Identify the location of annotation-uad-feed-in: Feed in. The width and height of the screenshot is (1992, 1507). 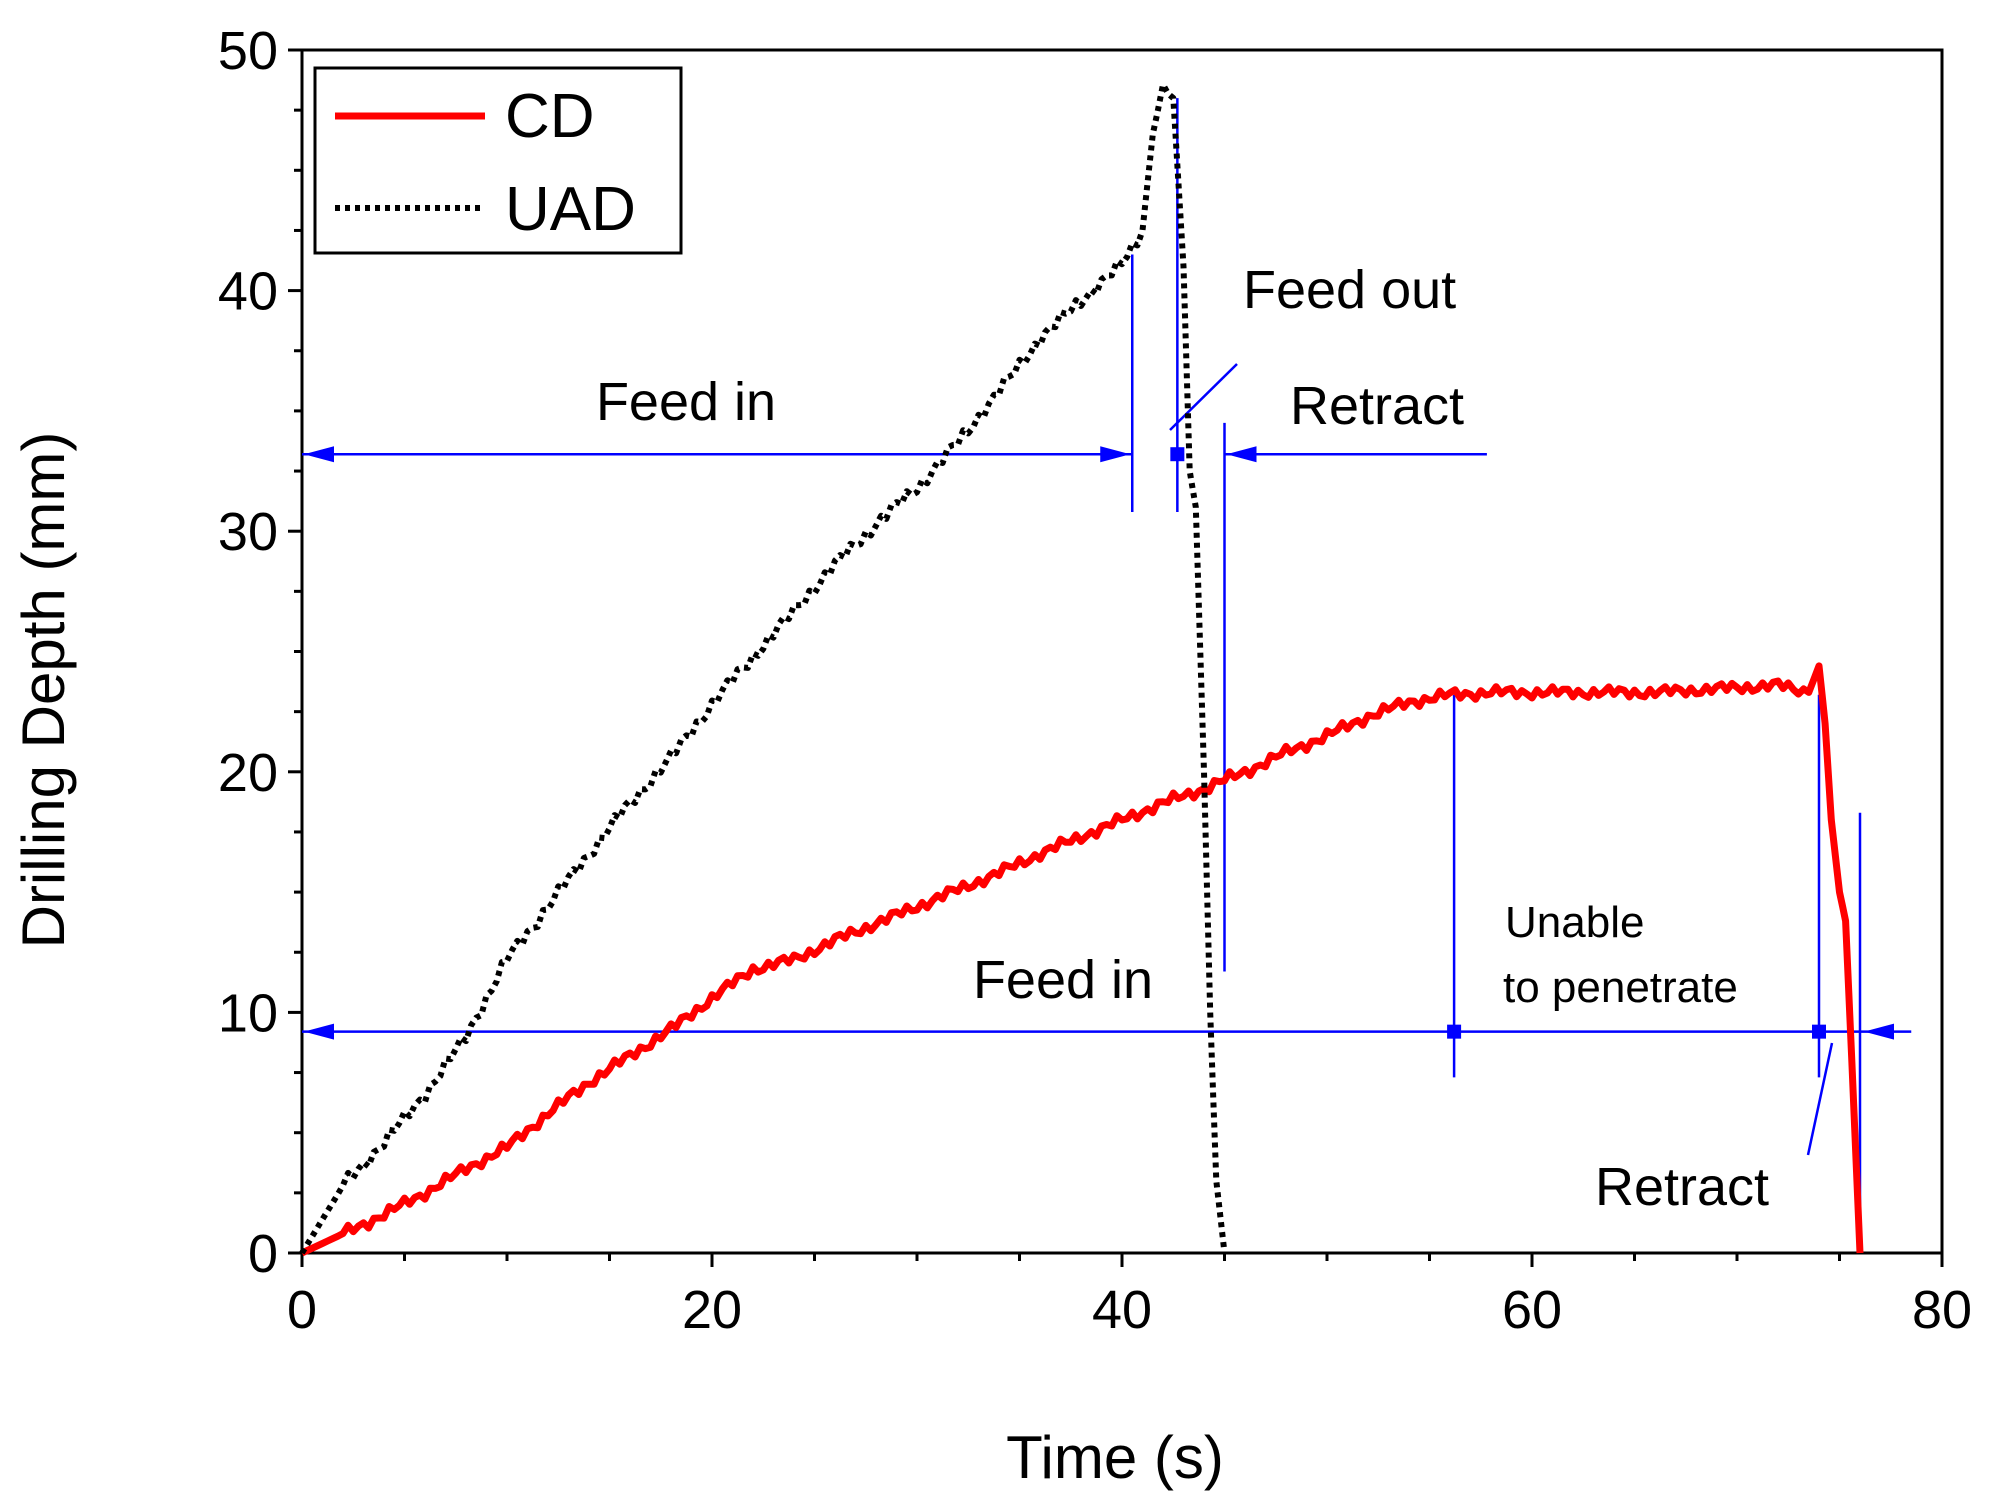
(686, 402).